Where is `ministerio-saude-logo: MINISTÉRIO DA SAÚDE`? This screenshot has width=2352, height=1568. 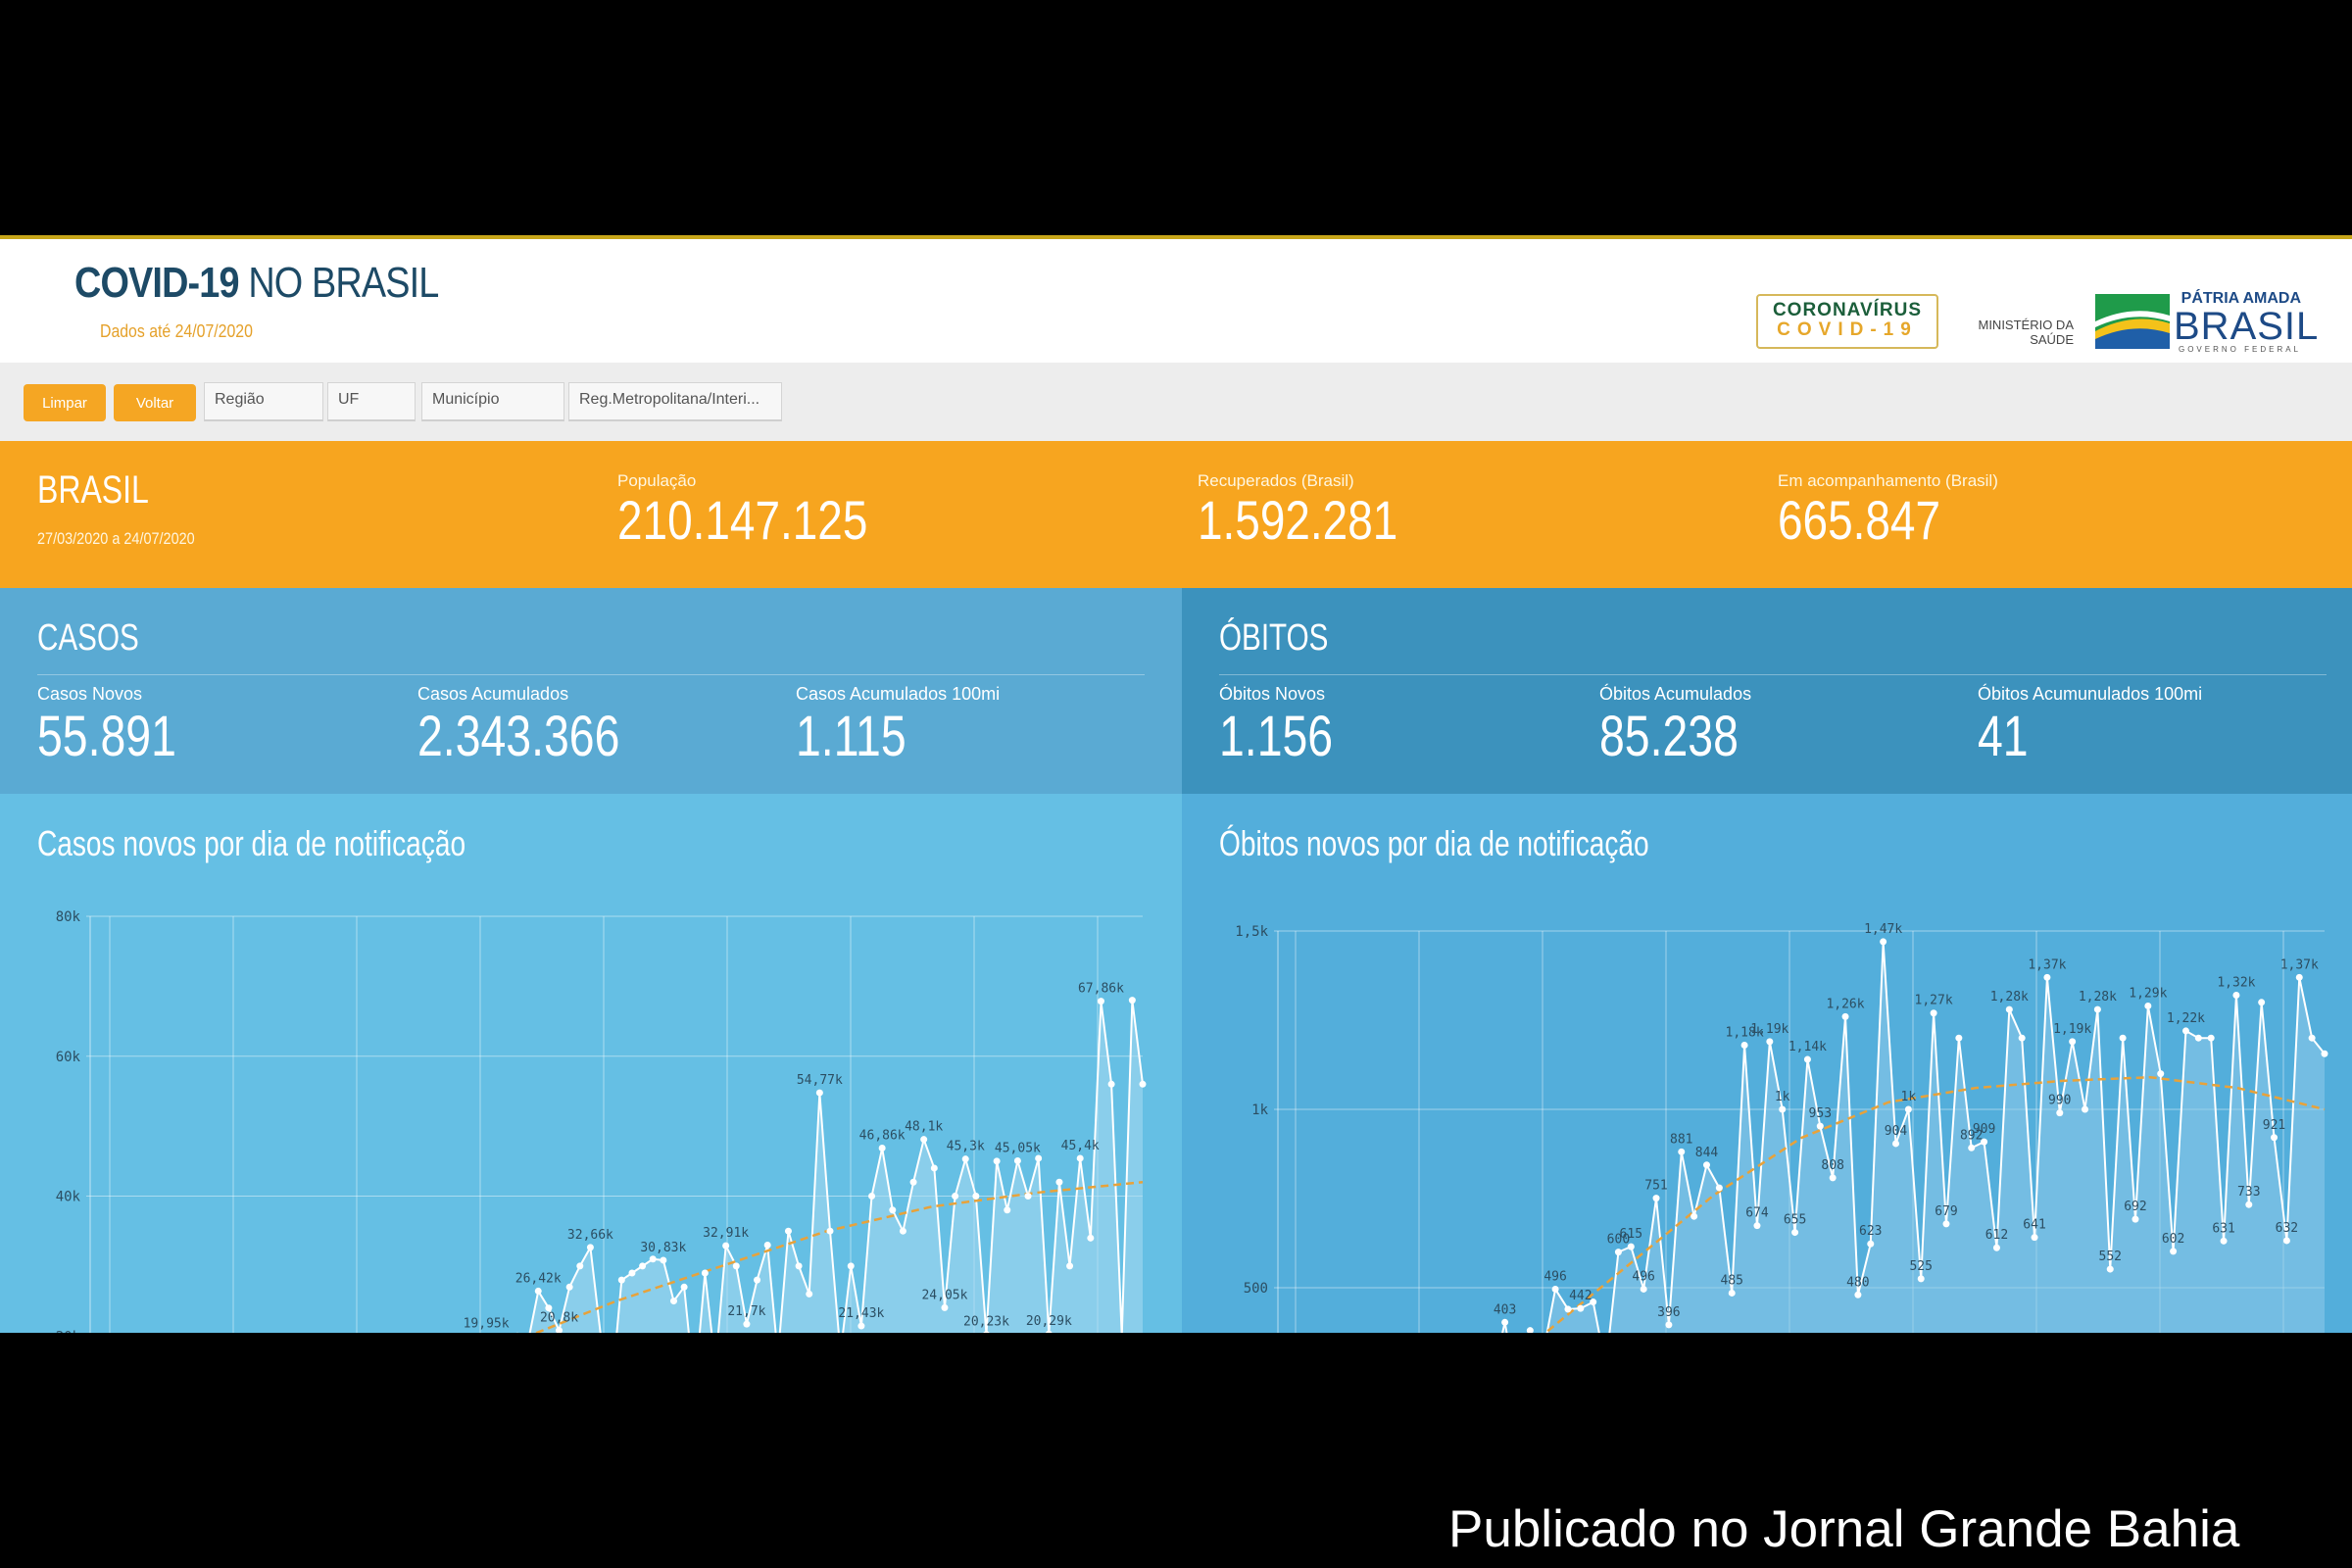 ministerio-saude-logo: MINISTÉRIO DA SAÚDE is located at coordinates (2025, 332).